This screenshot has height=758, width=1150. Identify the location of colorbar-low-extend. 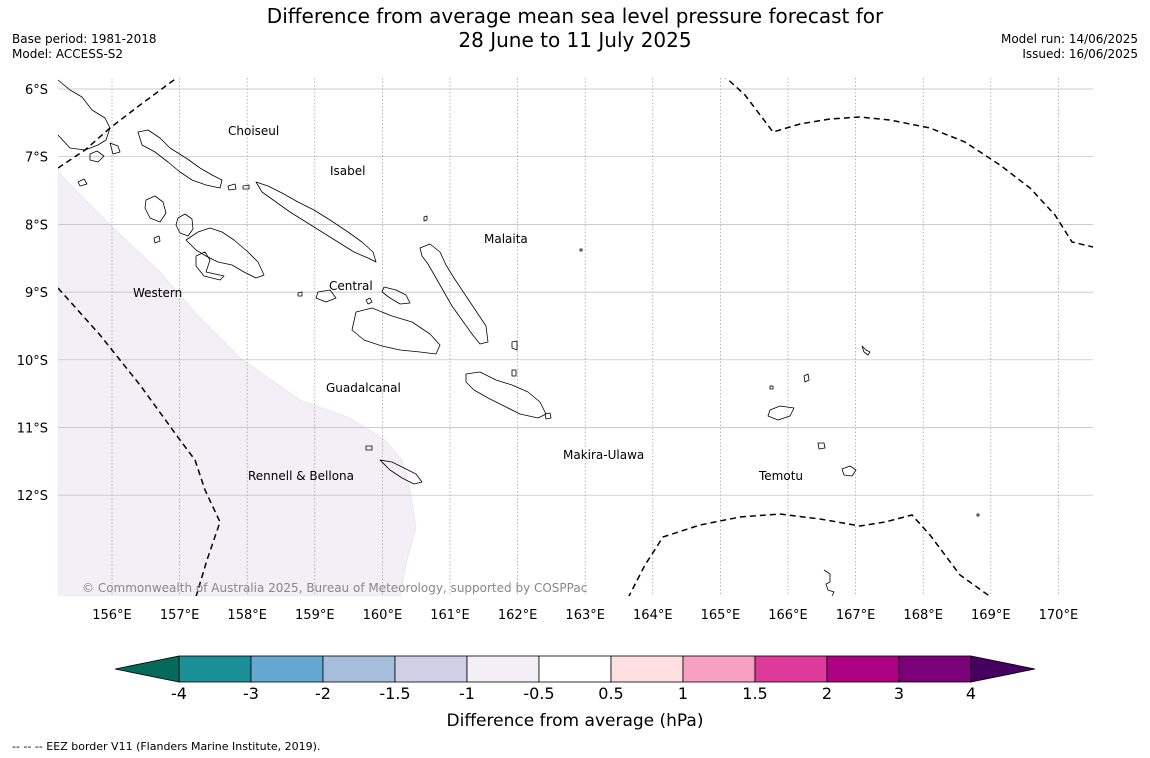
(147, 669).